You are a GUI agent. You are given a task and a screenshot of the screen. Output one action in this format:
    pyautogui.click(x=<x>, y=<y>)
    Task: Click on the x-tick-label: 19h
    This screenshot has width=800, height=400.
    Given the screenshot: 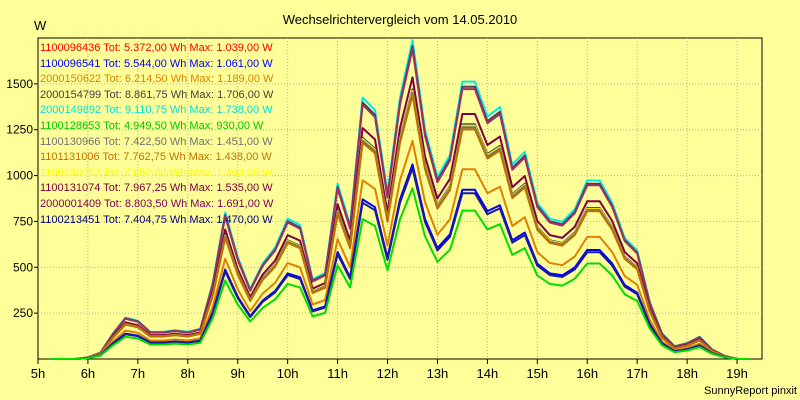 What is the action you would take?
    pyautogui.click(x=737, y=373)
    